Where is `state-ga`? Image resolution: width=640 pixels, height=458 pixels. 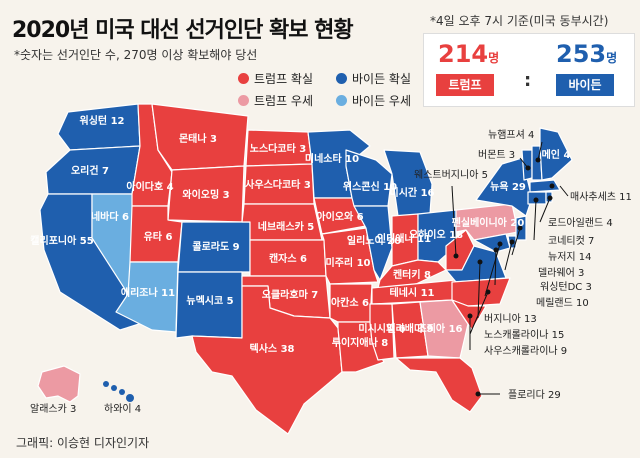
state-ga is located at coordinates (444, 329).